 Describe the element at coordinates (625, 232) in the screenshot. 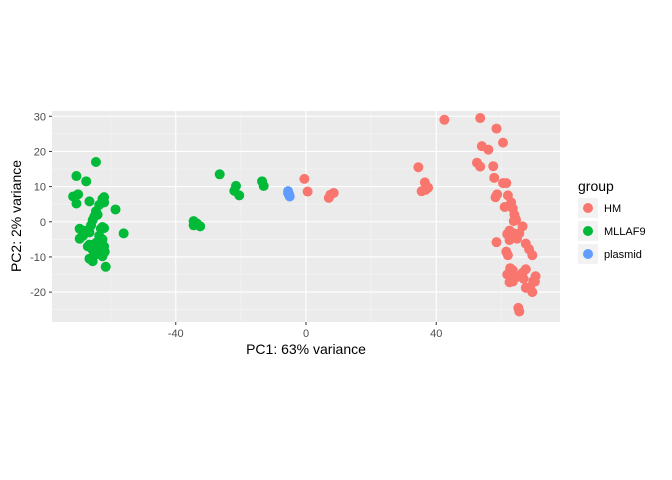

I see `legend-label-mllaf9: MLLAF9` at that location.